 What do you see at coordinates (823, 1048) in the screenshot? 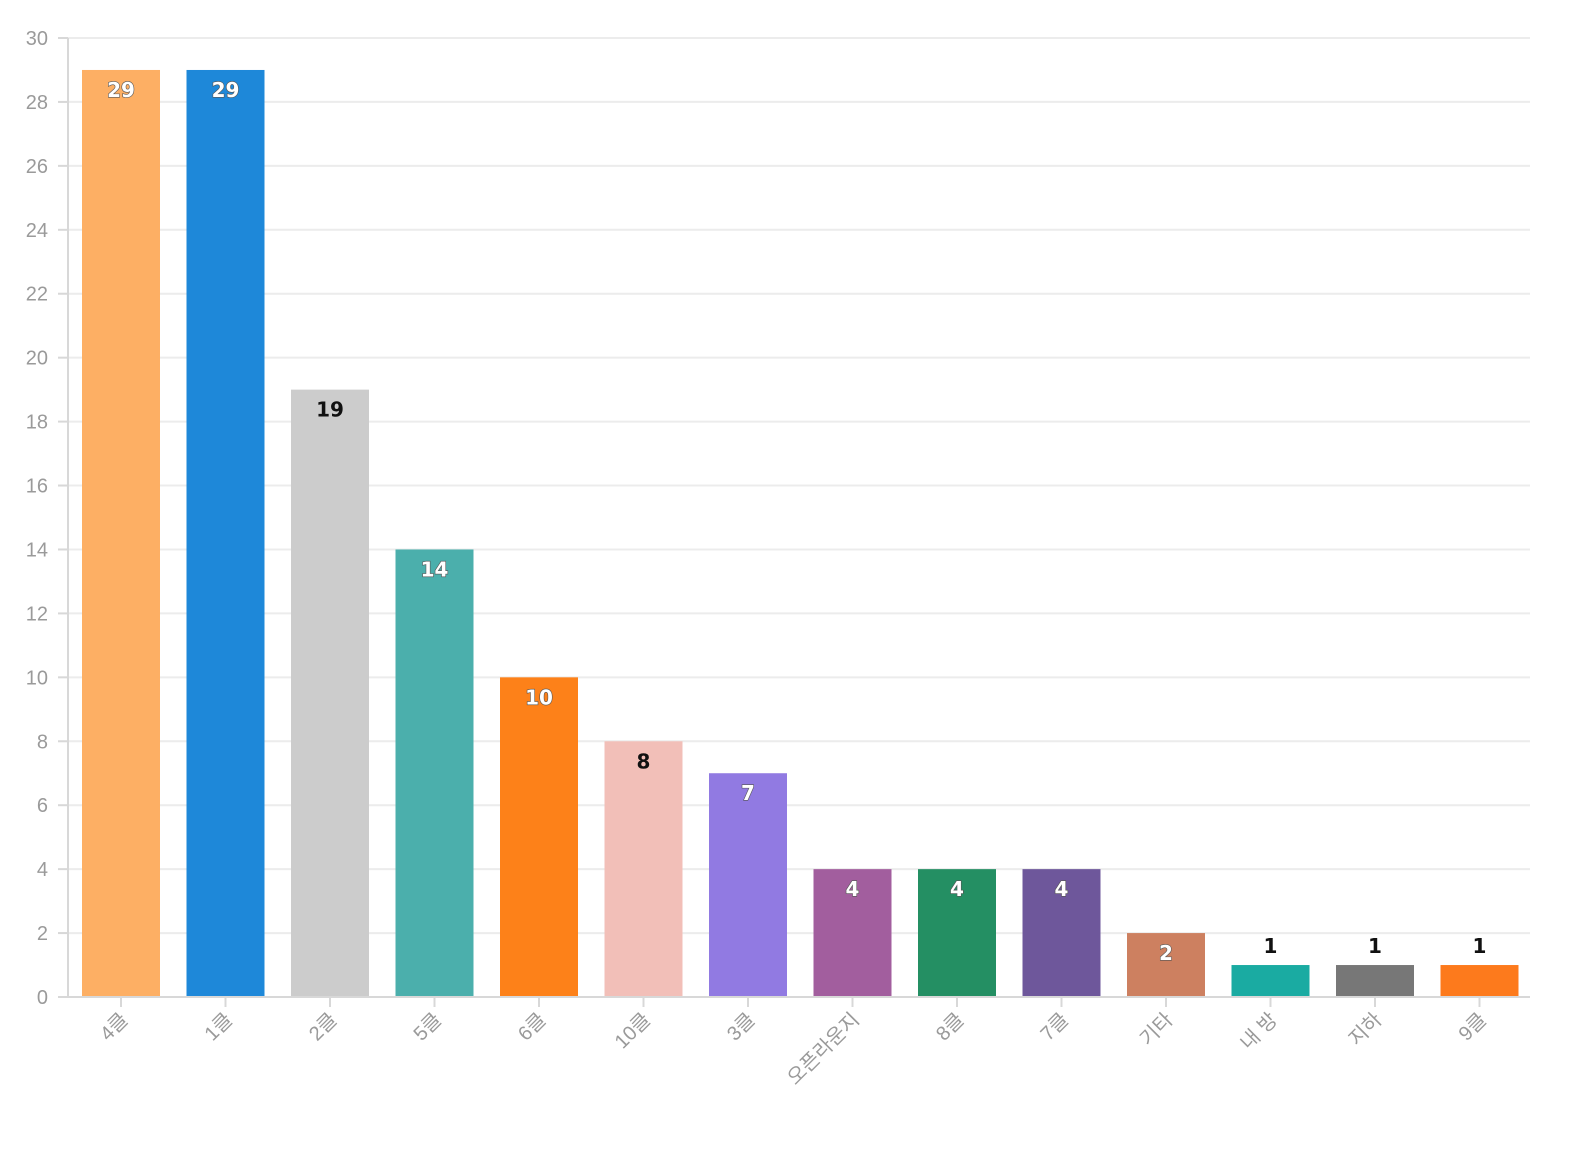
I see `x-tick-label: 오픈라운지` at bounding box center [823, 1048].